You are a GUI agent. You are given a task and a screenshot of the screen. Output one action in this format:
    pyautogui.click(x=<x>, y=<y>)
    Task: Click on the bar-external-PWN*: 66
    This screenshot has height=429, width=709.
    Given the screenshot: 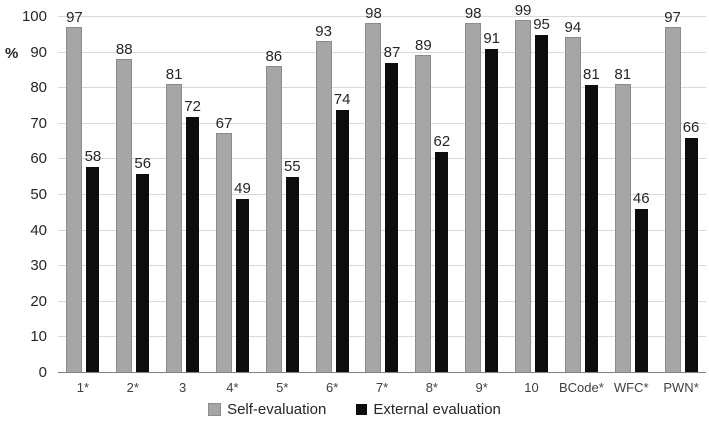 What is the action you would take?
    pyautogui.click(x=691, y=246)
    